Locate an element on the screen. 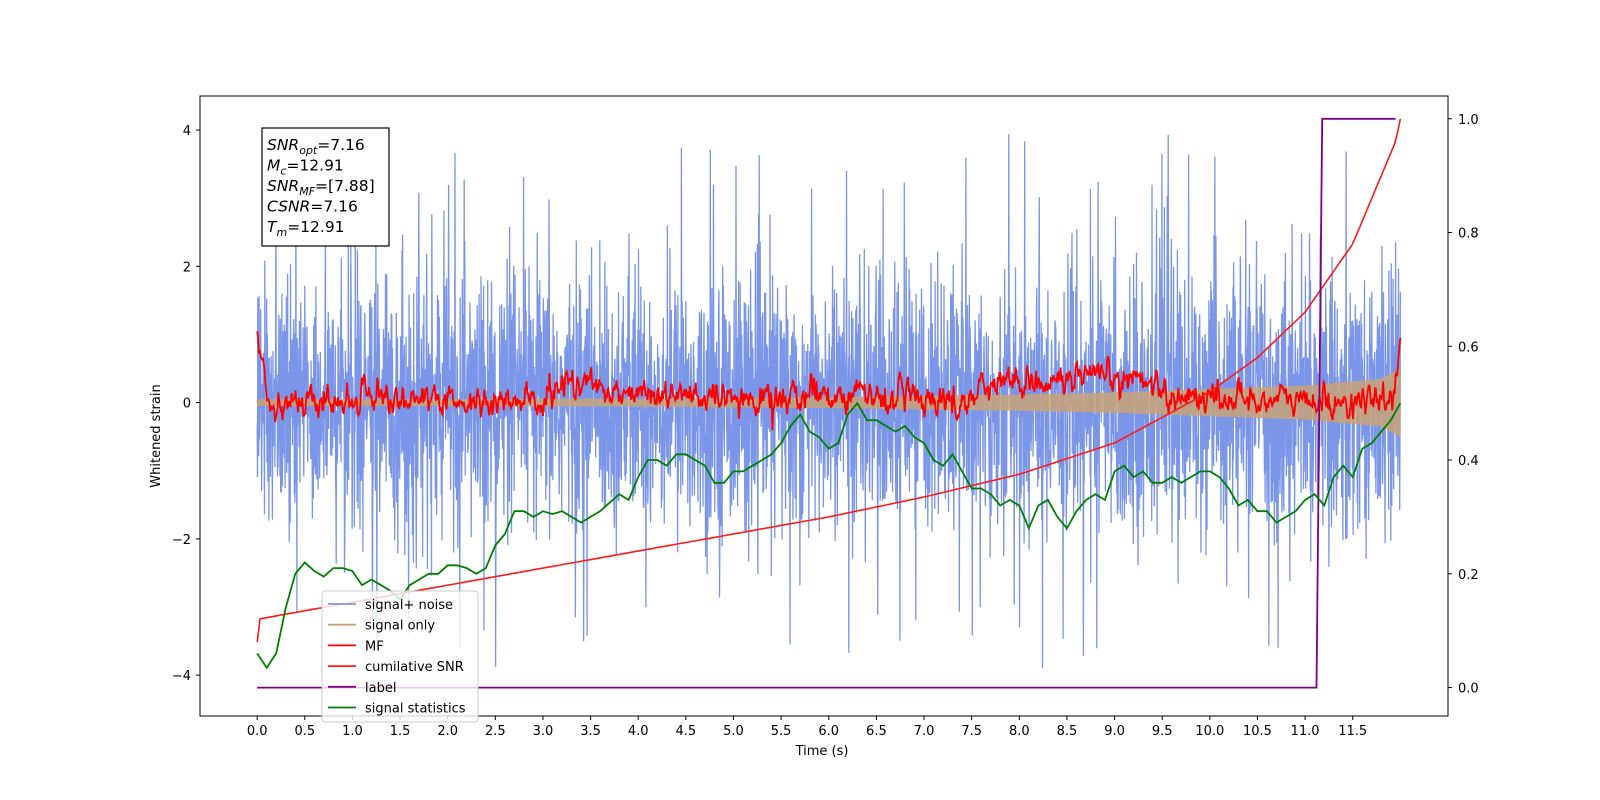 The image size is (1600, 800). annotation-subscript: MF is located at coordinates (307, 191).